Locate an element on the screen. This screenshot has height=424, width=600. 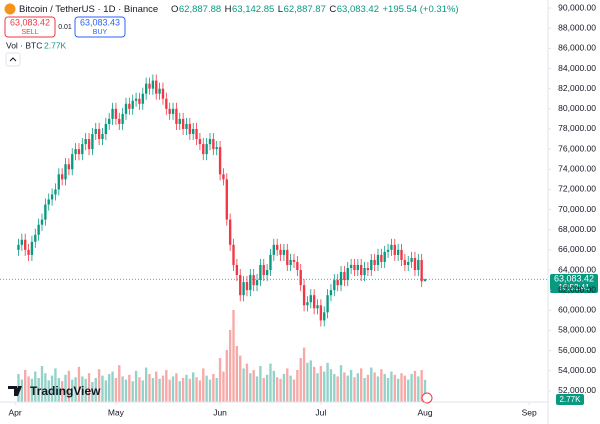
ohlc-value: 63,142.85 is located at coordinates (253, 9).